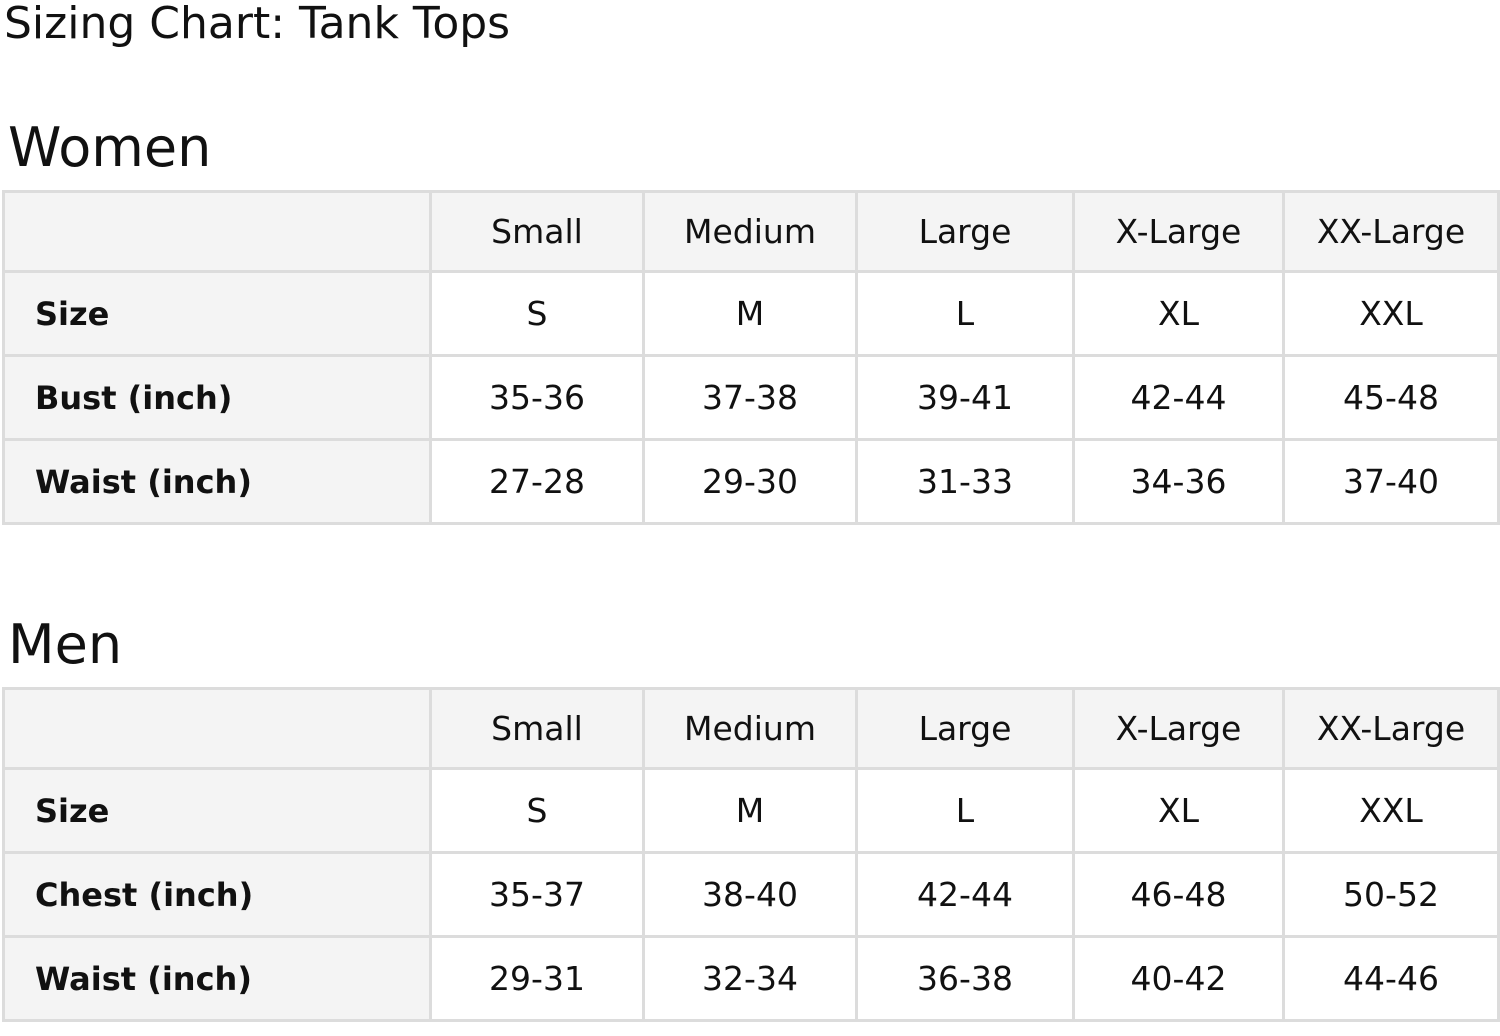 The width and height of the screenshot is (1500, 1036). I want to click on table-row: Bust (inch) 35-36 37-38 39-41 42-44 45-48, so click(751, 397).